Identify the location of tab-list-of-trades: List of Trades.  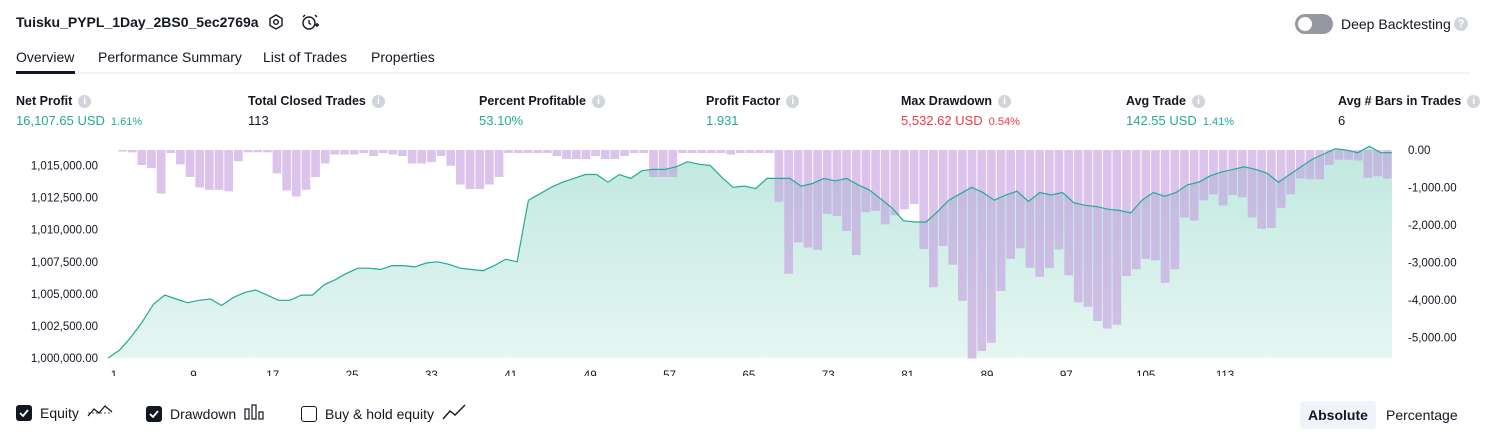
(305, 57).